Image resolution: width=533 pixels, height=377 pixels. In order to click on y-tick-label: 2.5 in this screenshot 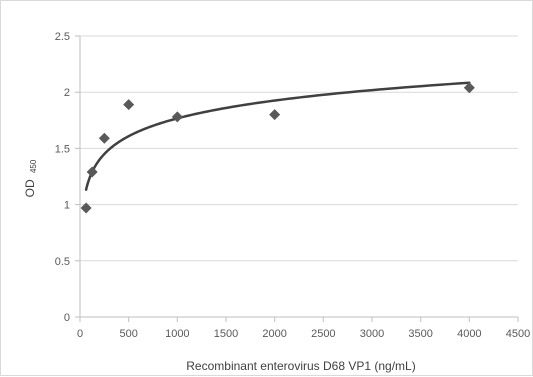, I will do `click(62, 37)`.